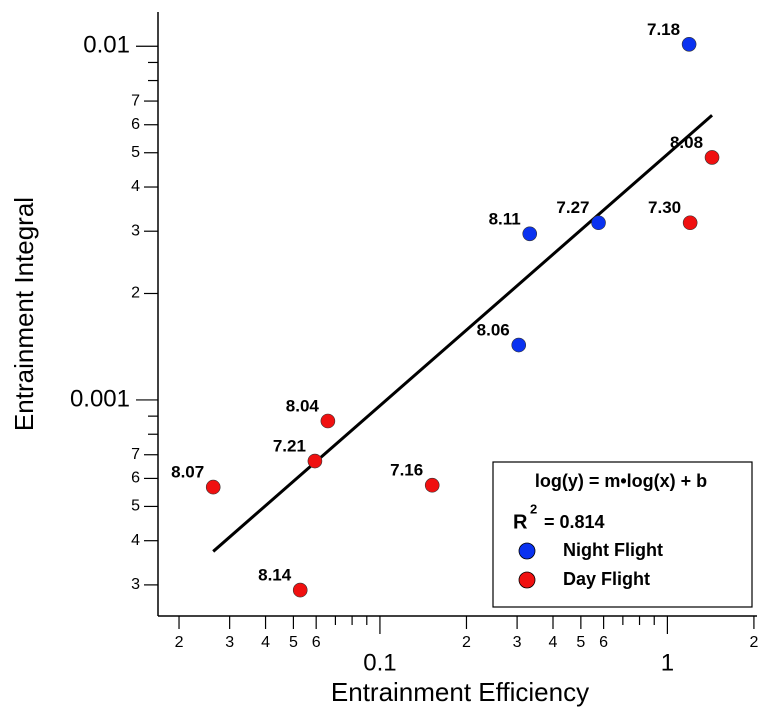 The width and height of the screenshot is (758, 712). I want to click on x-axis-title: Entrainment Efficiency, so click(460, 692).